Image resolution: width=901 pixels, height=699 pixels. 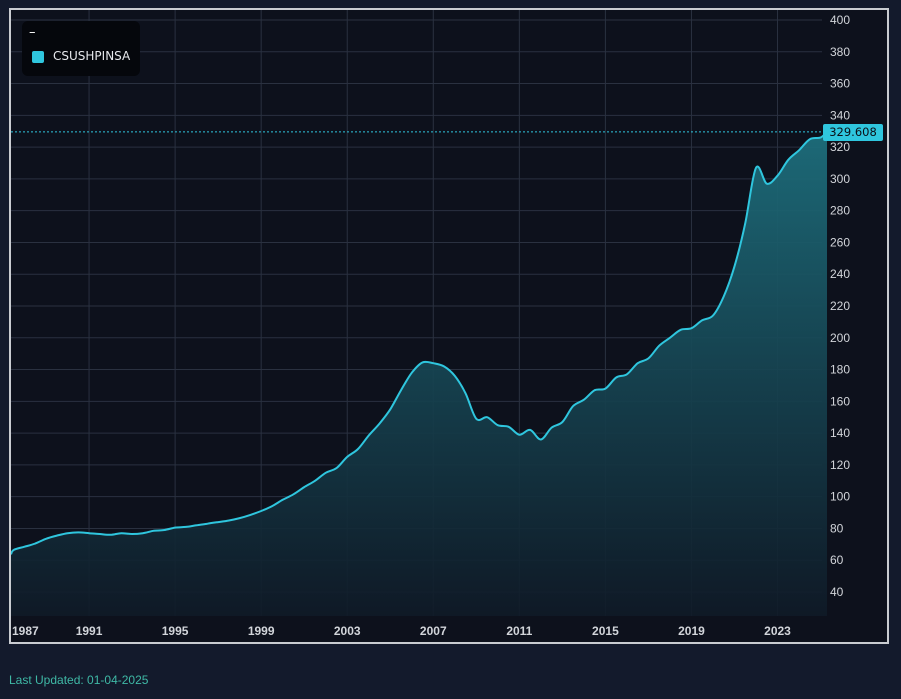 I want to click on x-tick-label: 2003, so click(x=347, y=631).